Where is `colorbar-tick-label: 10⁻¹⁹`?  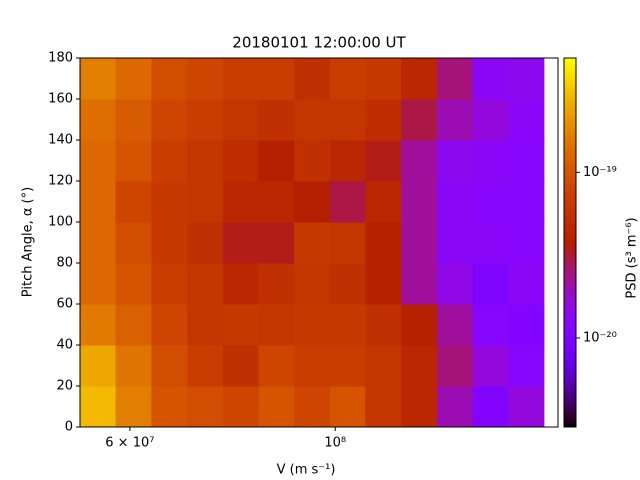 colorbar-tick-label: 10⁻¹⁹ is located at coordinates (600, 172).